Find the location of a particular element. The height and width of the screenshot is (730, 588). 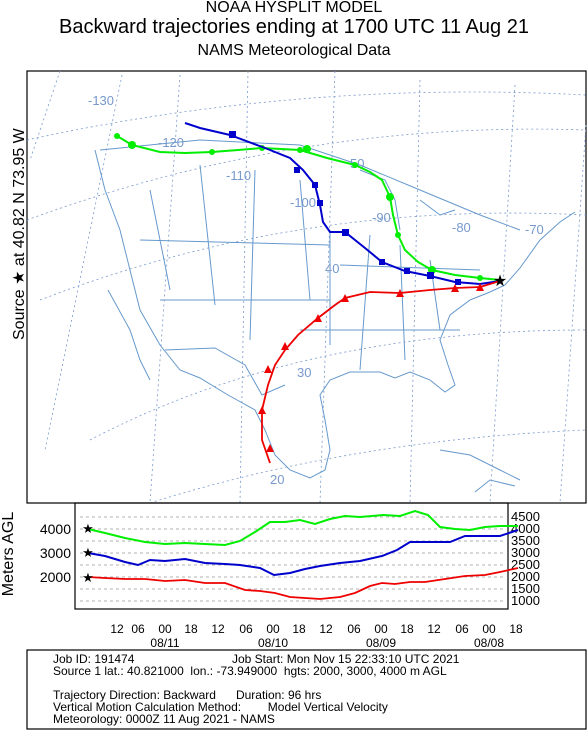

trajectory-4000m-path is located at coordinates (308, 208).